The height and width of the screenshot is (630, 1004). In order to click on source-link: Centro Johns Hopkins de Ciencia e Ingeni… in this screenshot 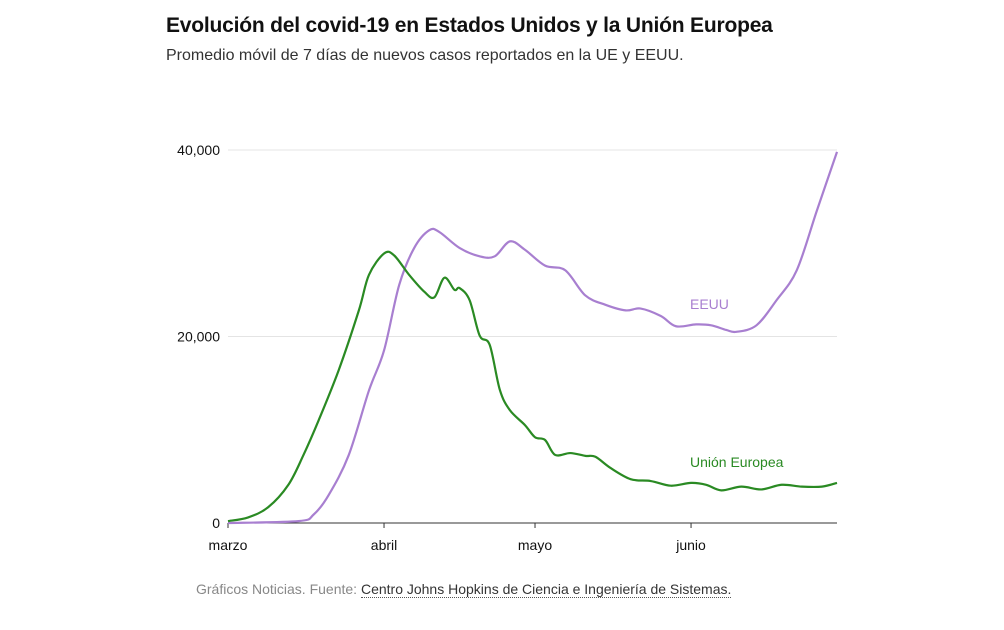, I will do `click(546, 589)`.